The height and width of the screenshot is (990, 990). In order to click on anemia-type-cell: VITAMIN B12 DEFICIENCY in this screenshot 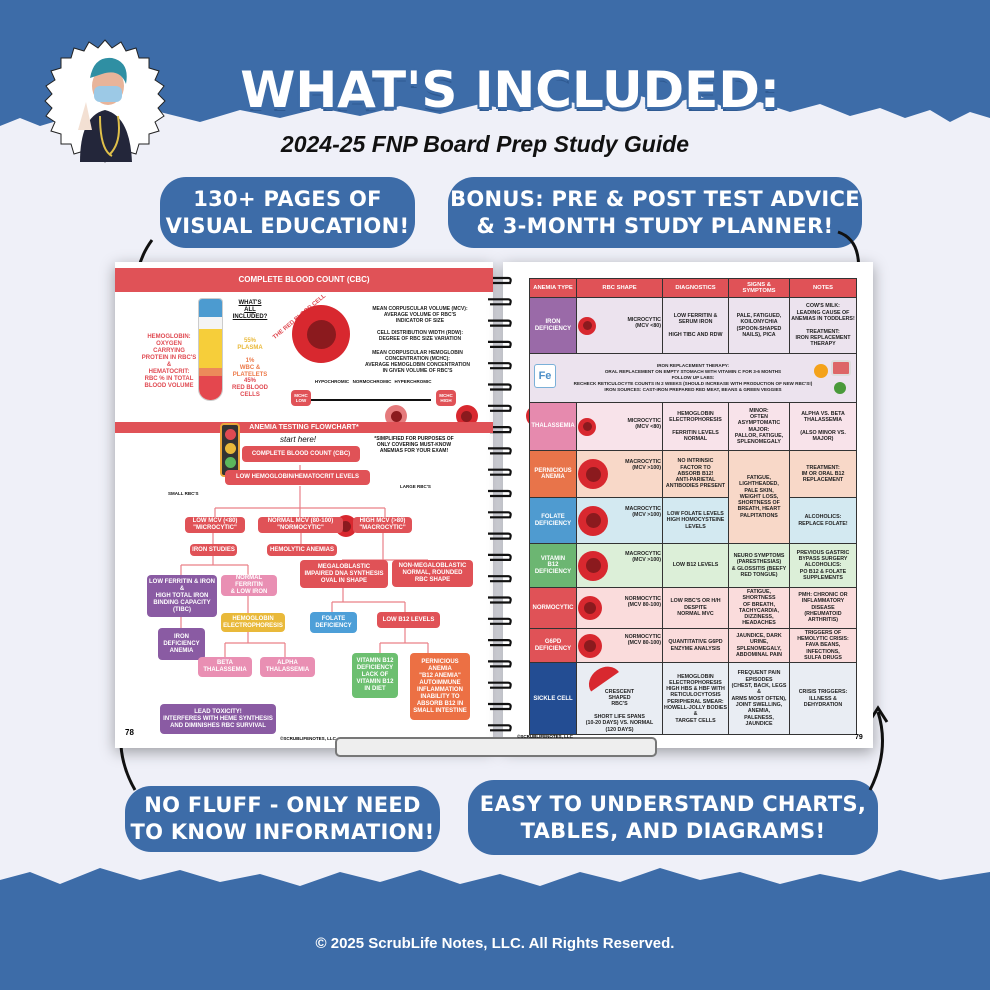, I will do `click(553, 565)`.